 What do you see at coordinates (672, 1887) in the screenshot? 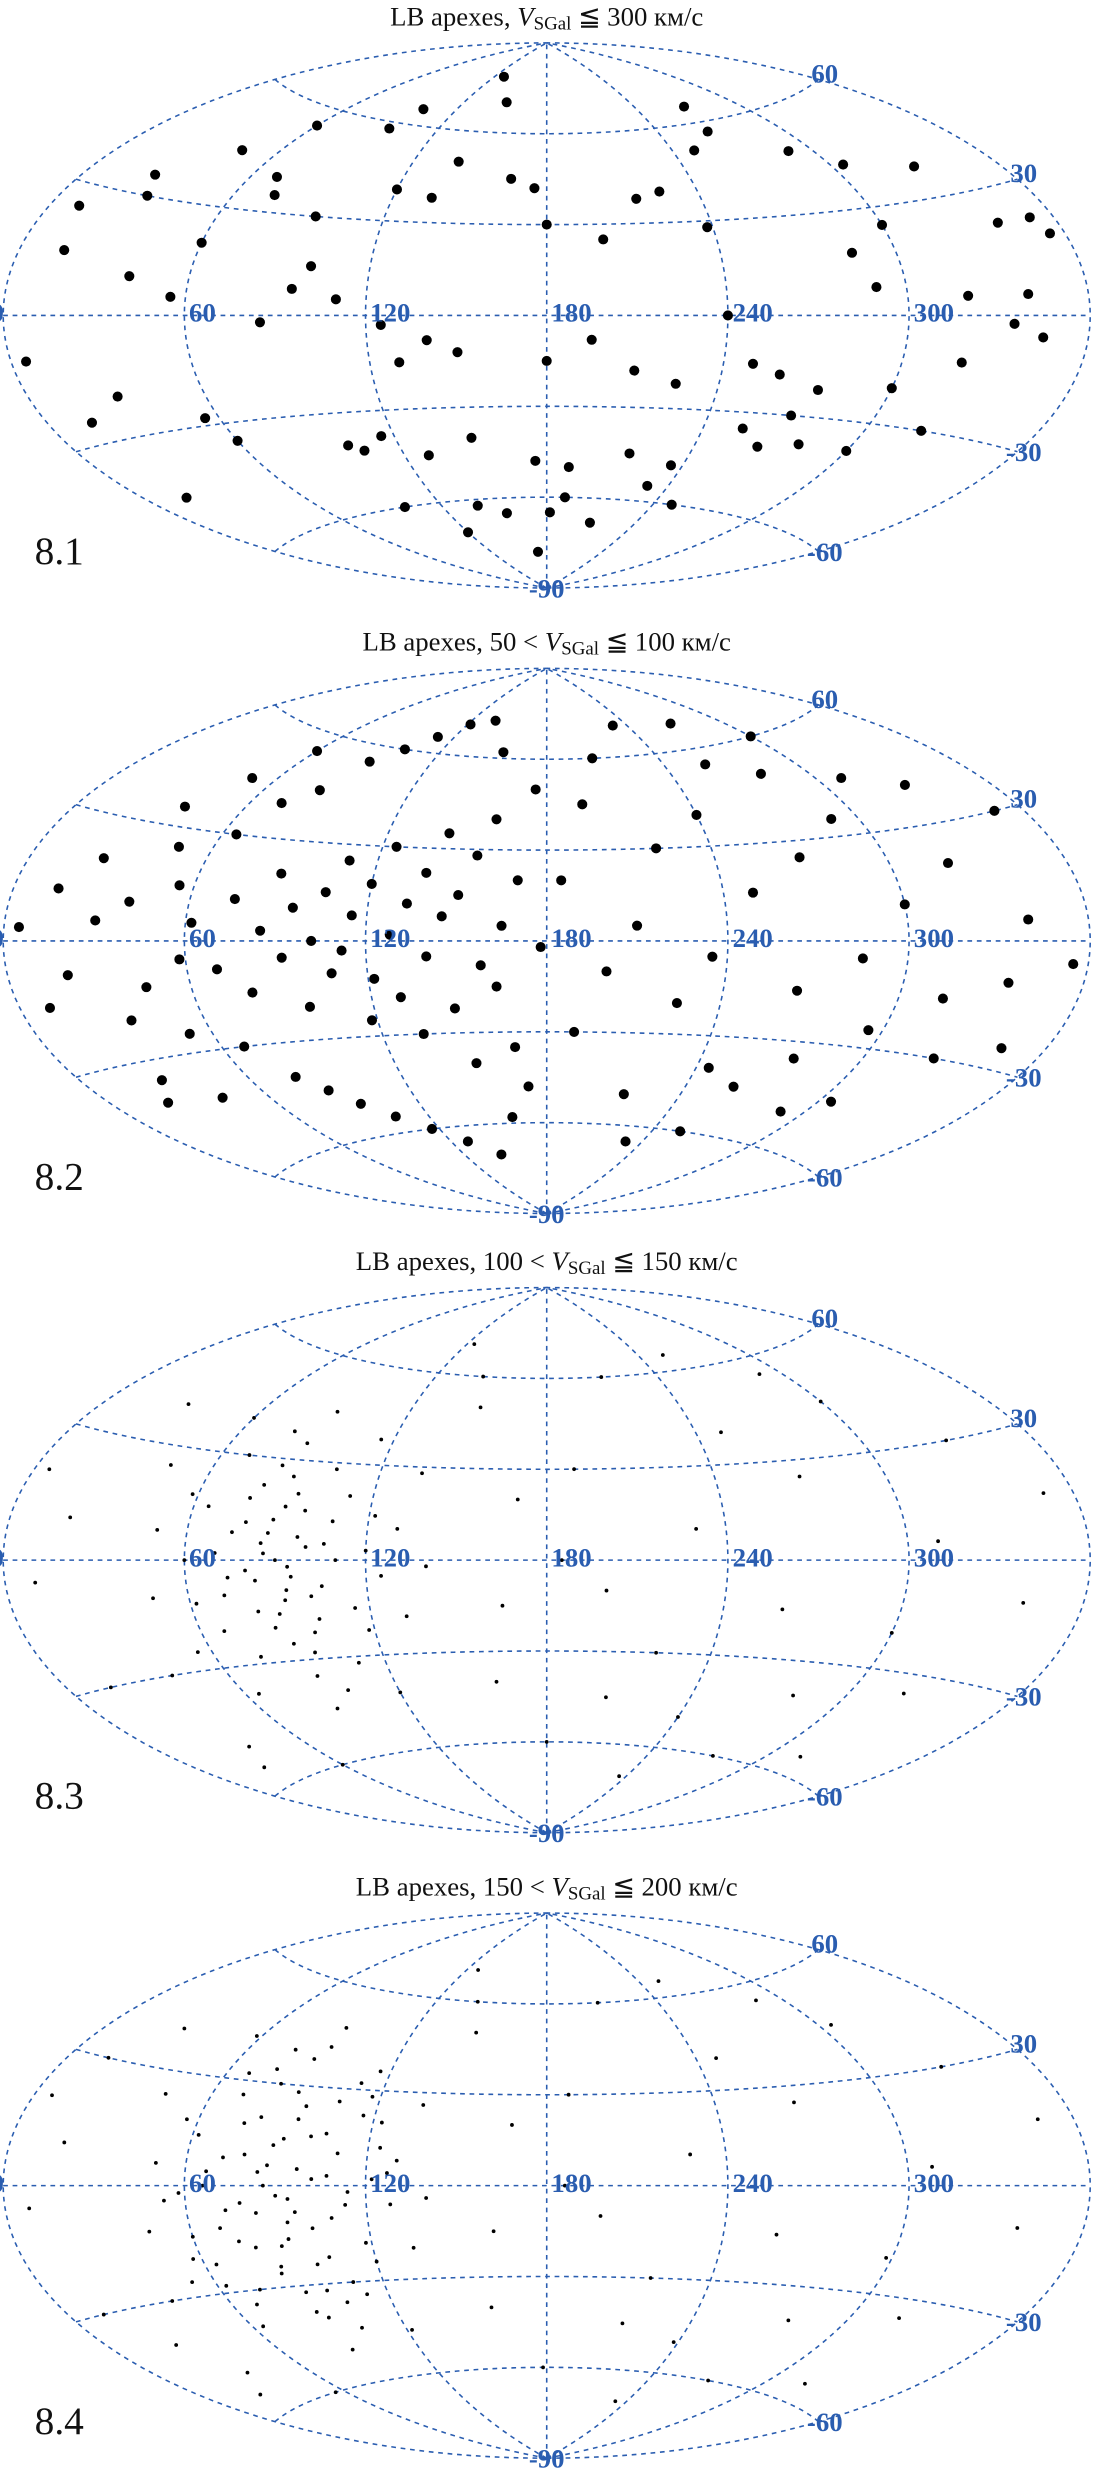
I see `title-part: ≦ 200 км/с` at bounding box center [672, 1887].